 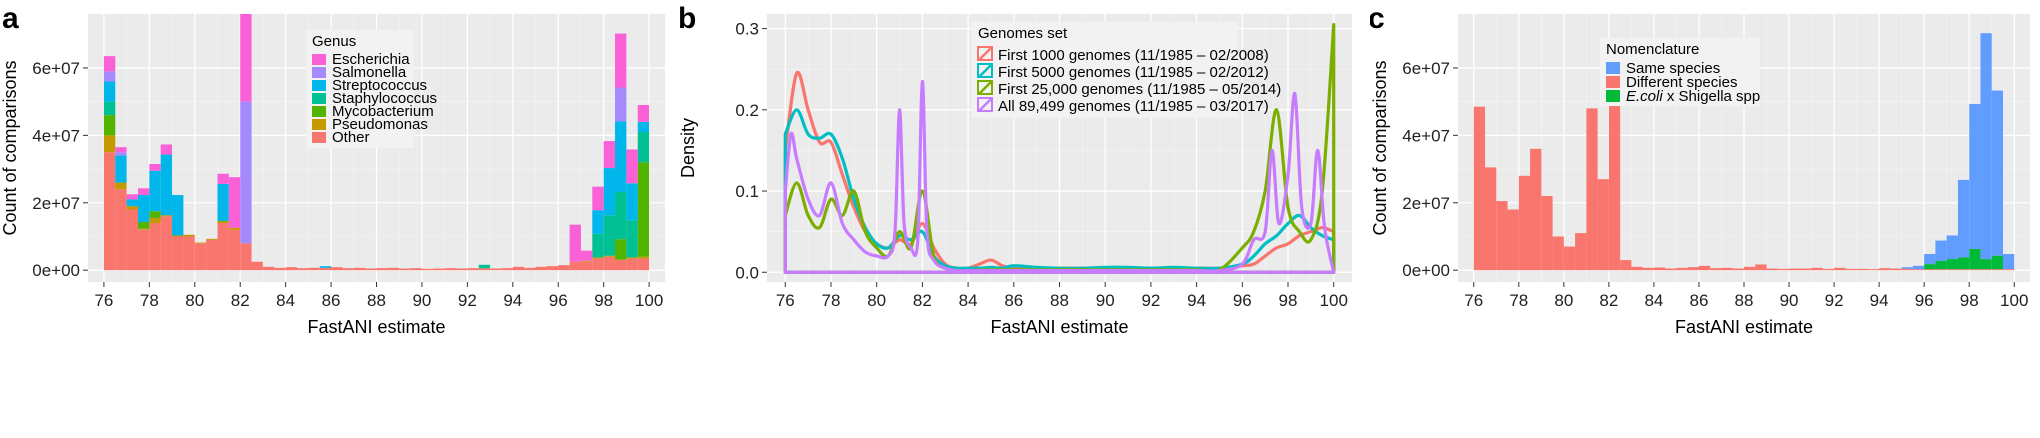 What do you see at coordinates (121, 154) in the screenshot?
I see `bar-salmonella` at bounding box center [121, 154].